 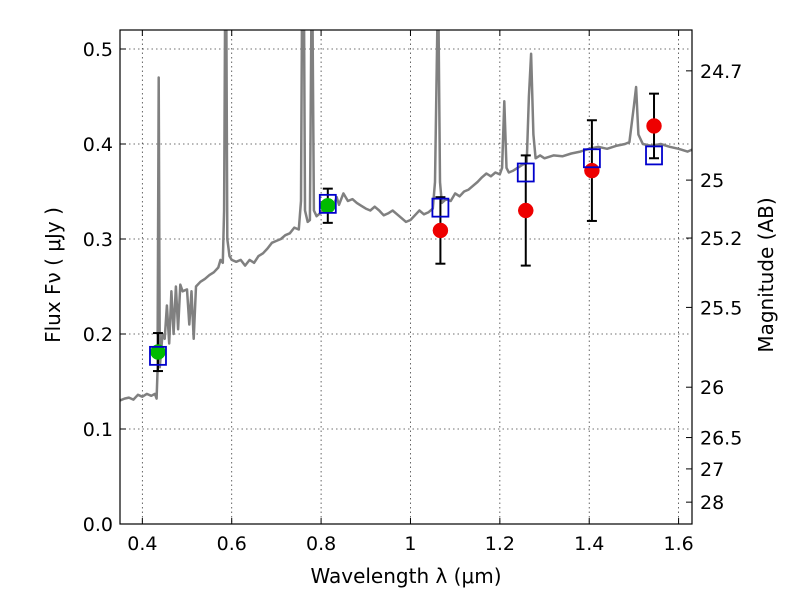 I want to click on x-tick-label: 1.6, so click(x=678, y=544).